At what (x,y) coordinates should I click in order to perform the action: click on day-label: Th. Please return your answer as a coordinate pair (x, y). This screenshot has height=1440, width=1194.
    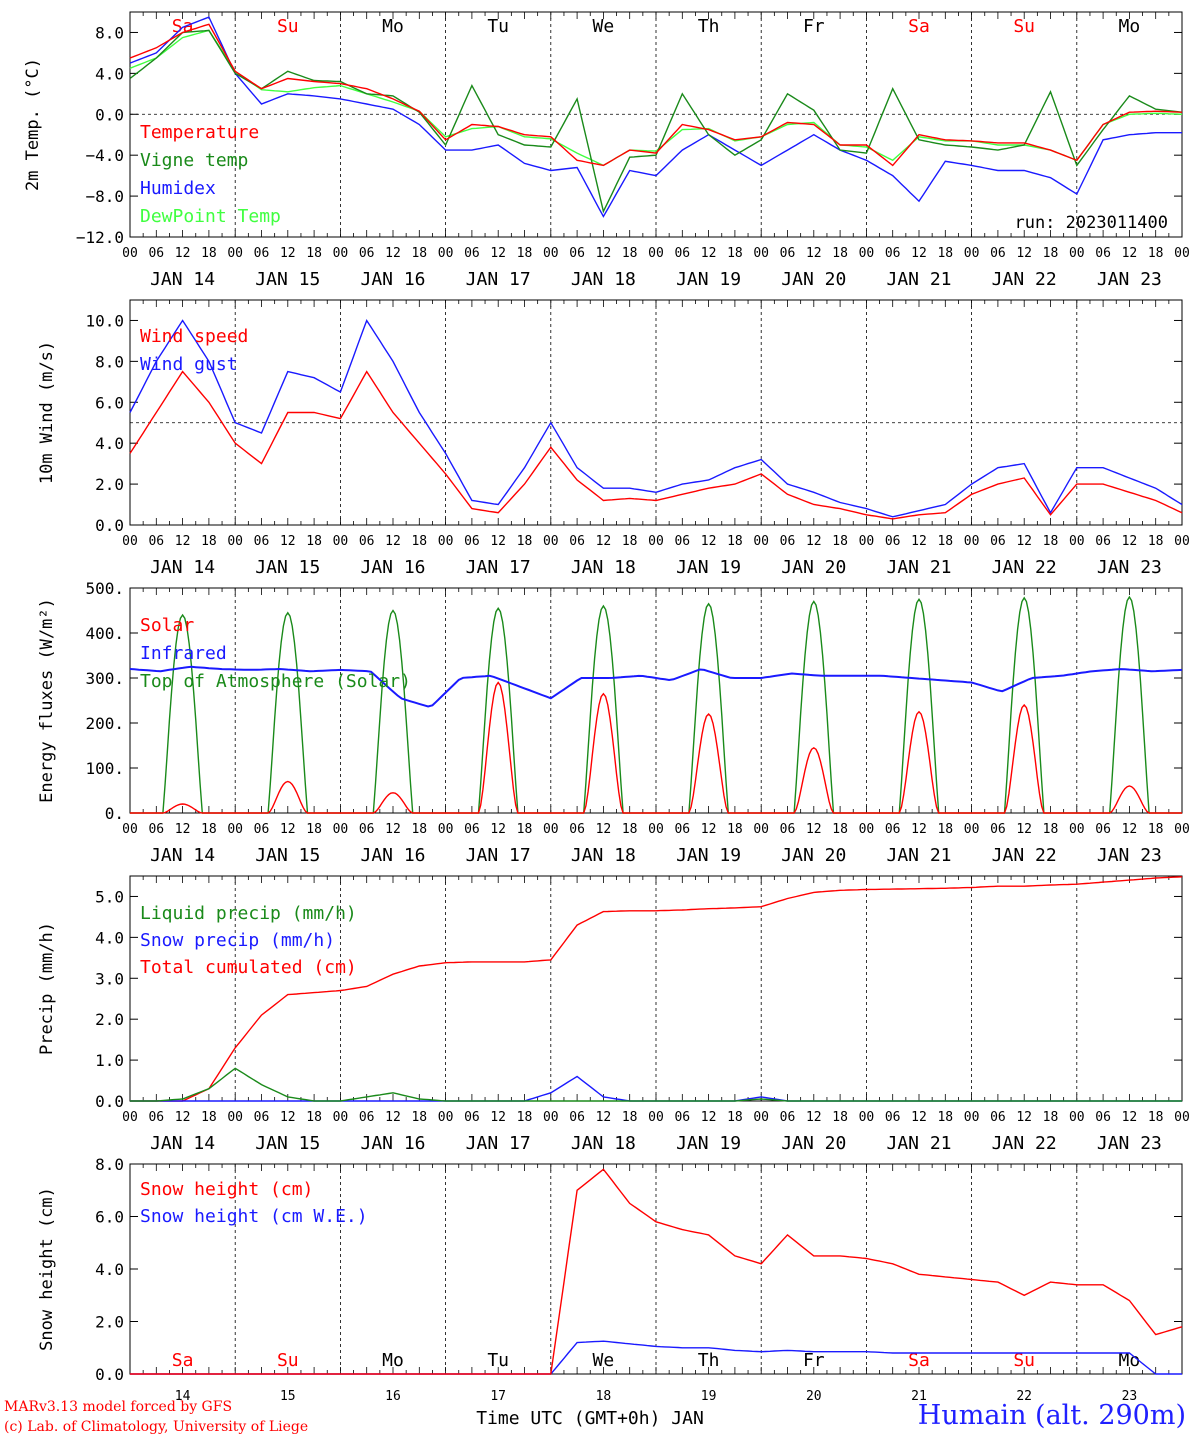
    Looking at the image, I should click on (709, 1360).